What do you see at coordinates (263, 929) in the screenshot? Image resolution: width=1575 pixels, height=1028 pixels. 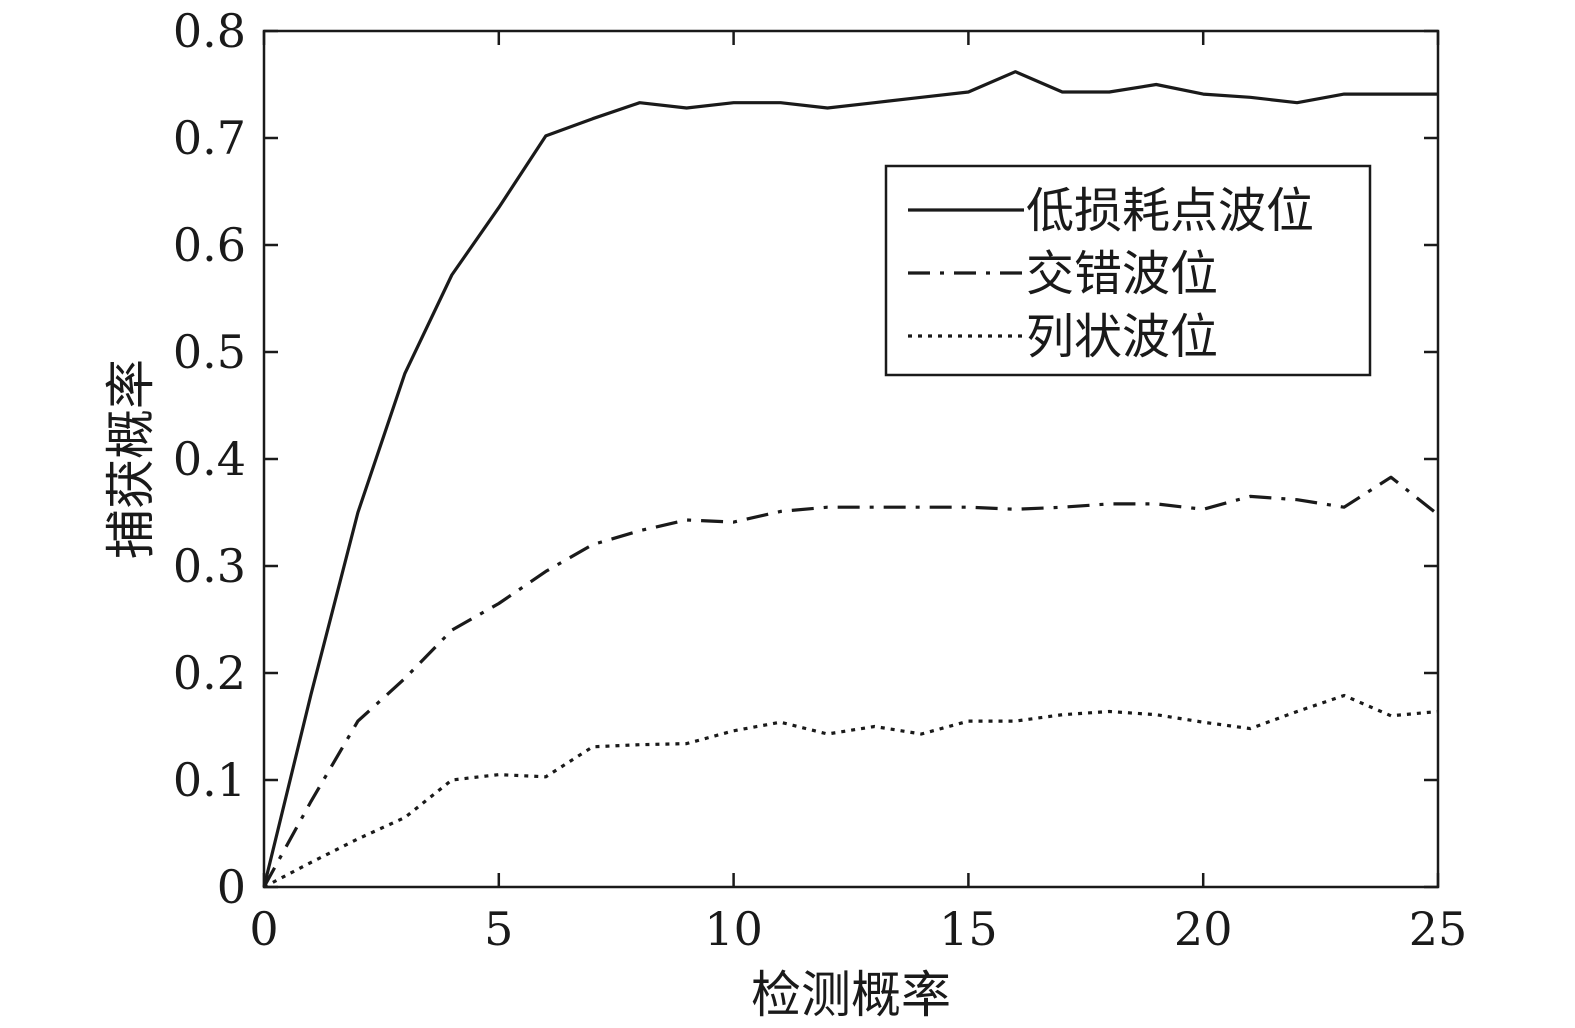 I see `x-tick-label: 0` at bounding box center [263, 929].